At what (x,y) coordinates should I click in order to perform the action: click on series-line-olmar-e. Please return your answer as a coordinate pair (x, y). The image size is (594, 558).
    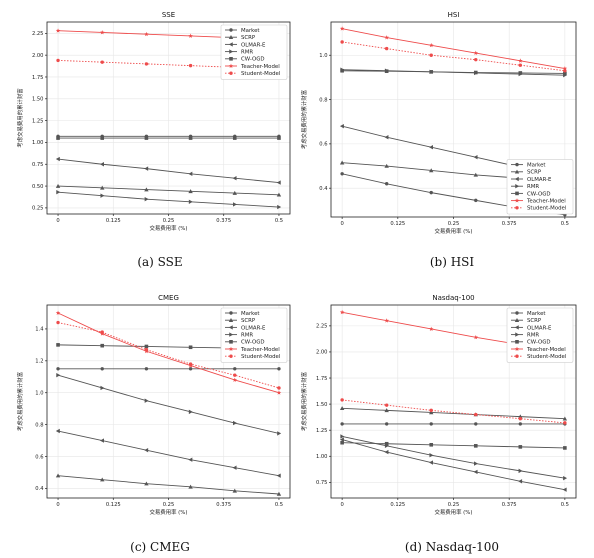
    Looking at the image, I should click on (168, 453).